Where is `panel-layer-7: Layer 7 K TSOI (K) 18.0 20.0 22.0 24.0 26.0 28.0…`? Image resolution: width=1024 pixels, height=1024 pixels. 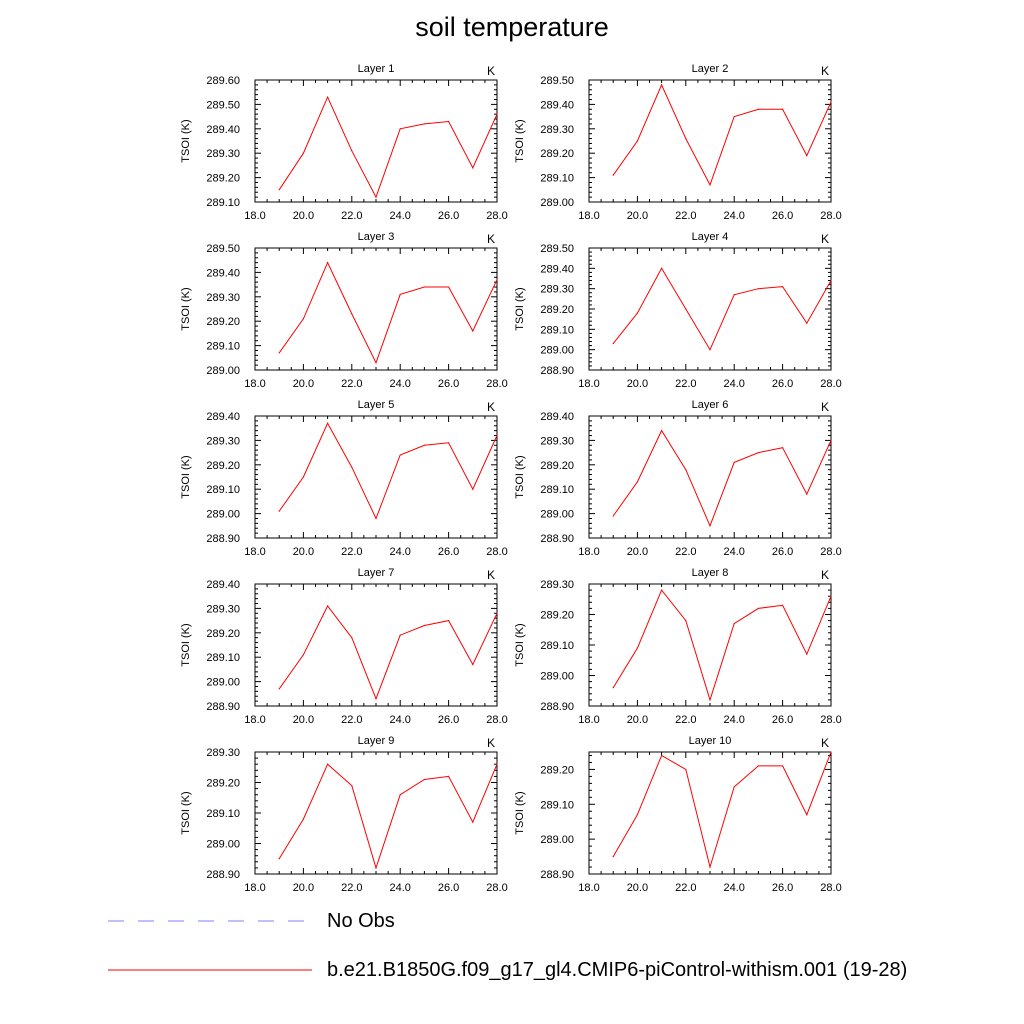 panel-layer-7: Layer 7 K TSOI (K) 18.0 20.0 22.0 24.0 26.0 28.0… is located at coordinates (344, 646).